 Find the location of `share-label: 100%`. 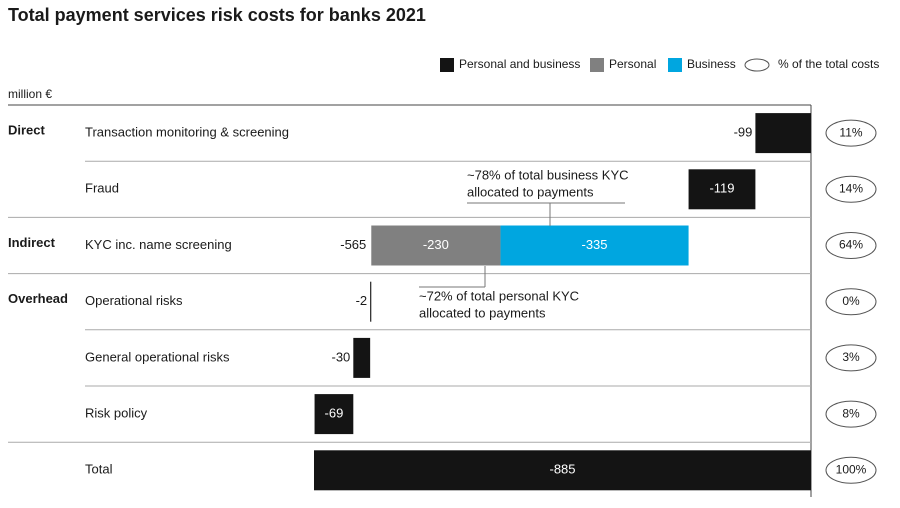

share-label: 100% is located at coordinates (851, 469).